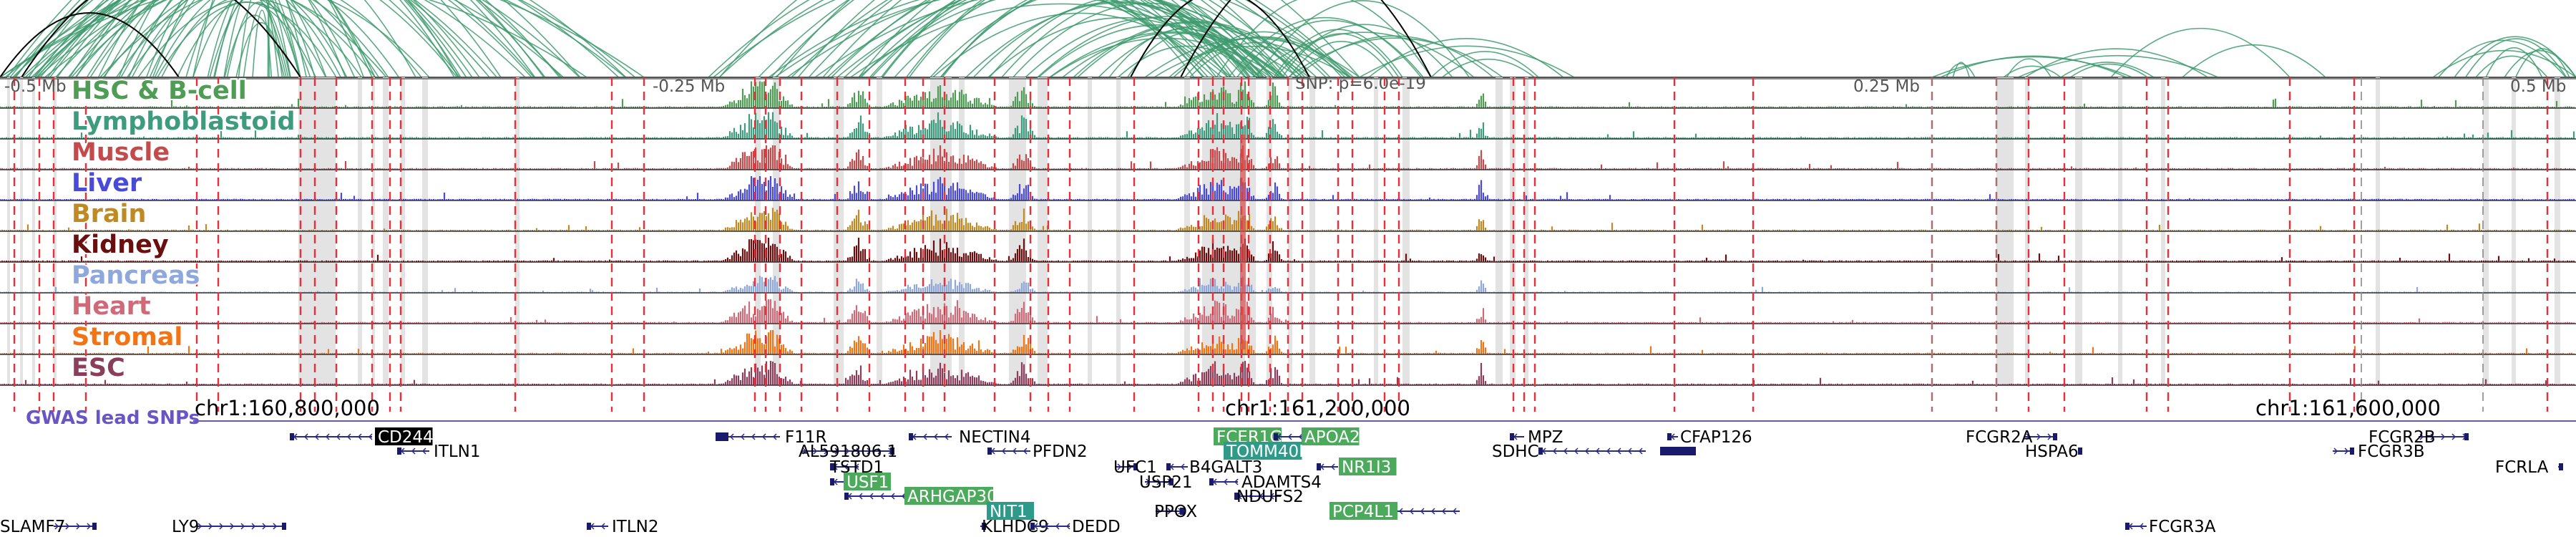  I want to click on gene-fcgr3a: FCGR3A, so click(2170, 527).